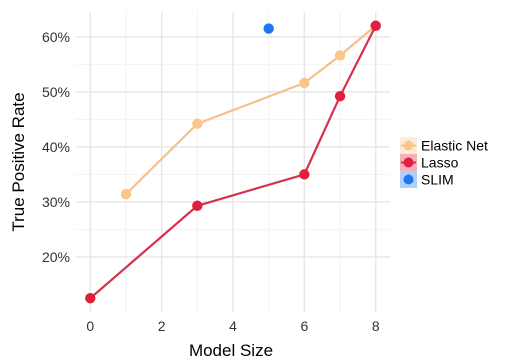 The width and height of the screenshot is (508, 361). I want to click on legend-item-elastic-net: Elastic Net, so click(444, 145).